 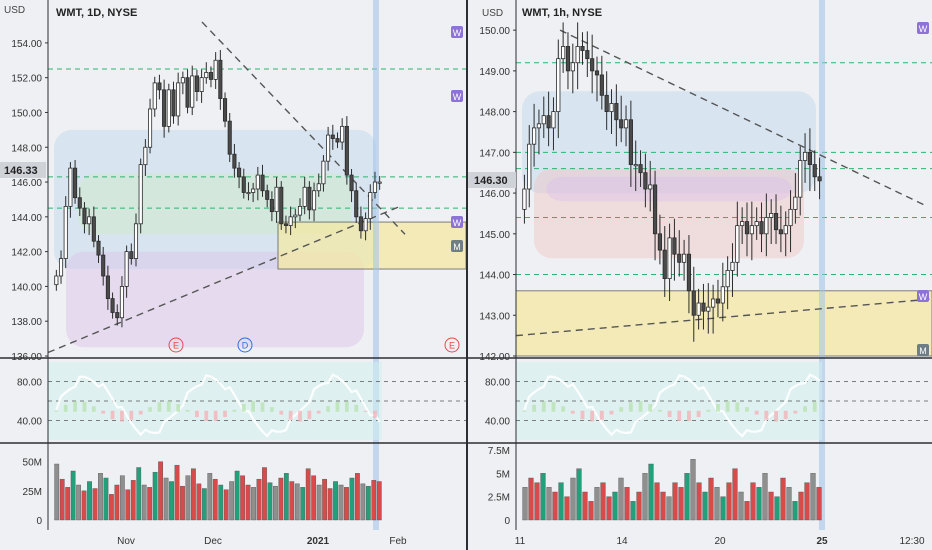 I want to click on earnings-marker, so click(x=176, y=345).